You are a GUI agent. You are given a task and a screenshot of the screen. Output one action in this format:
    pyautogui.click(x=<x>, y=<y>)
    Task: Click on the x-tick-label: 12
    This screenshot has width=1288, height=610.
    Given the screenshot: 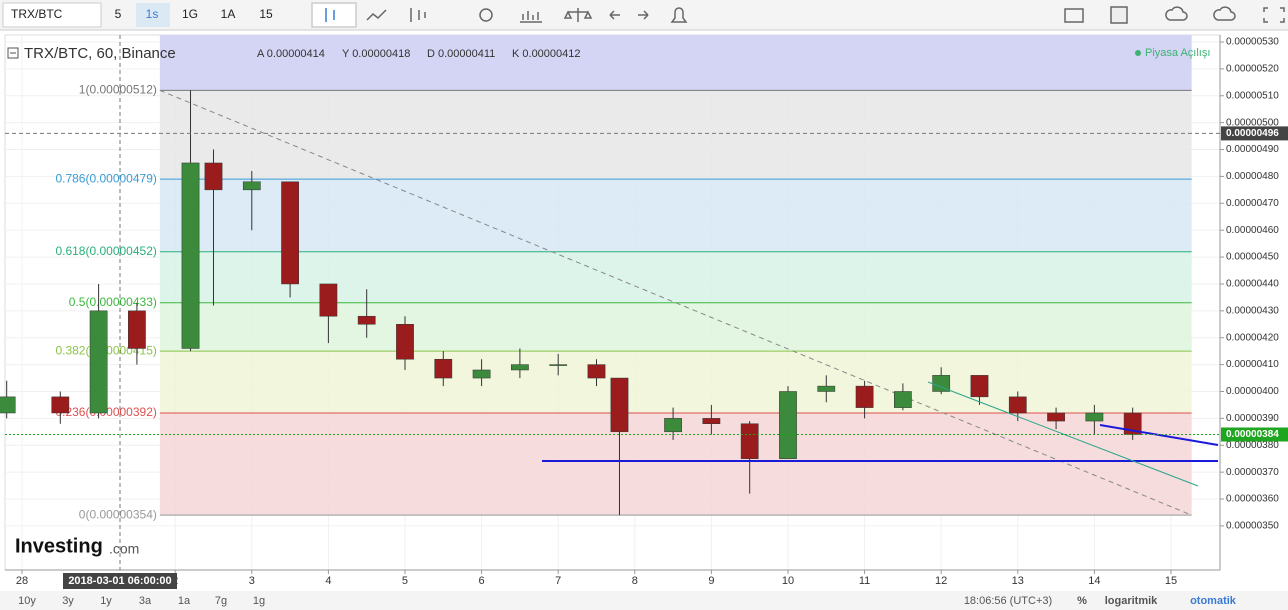 What is the action you would take?
    pyautogui.click(x=941, y=581)
    